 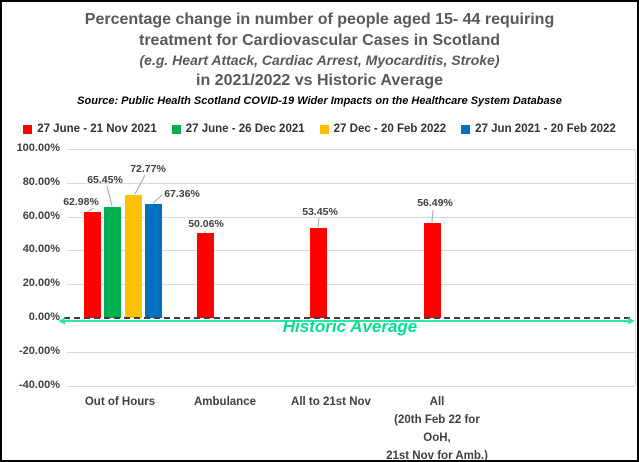 I want to click on legend-swatch-blue-icon, so click(x=466, y=129).